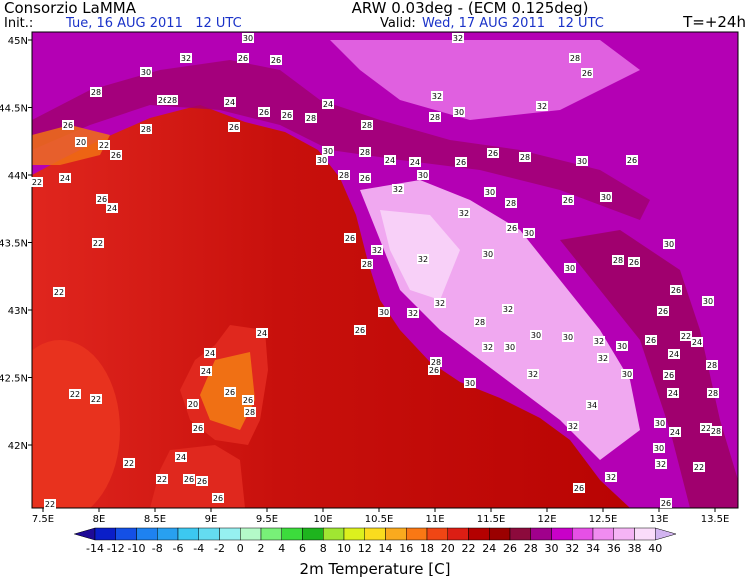 The height and width of the screenshot is (580, 751). What do you see at coordinates (593, 548) in the screenshot?
I see `colorbar-tick-label: 34` at bounding box center [593, 548].